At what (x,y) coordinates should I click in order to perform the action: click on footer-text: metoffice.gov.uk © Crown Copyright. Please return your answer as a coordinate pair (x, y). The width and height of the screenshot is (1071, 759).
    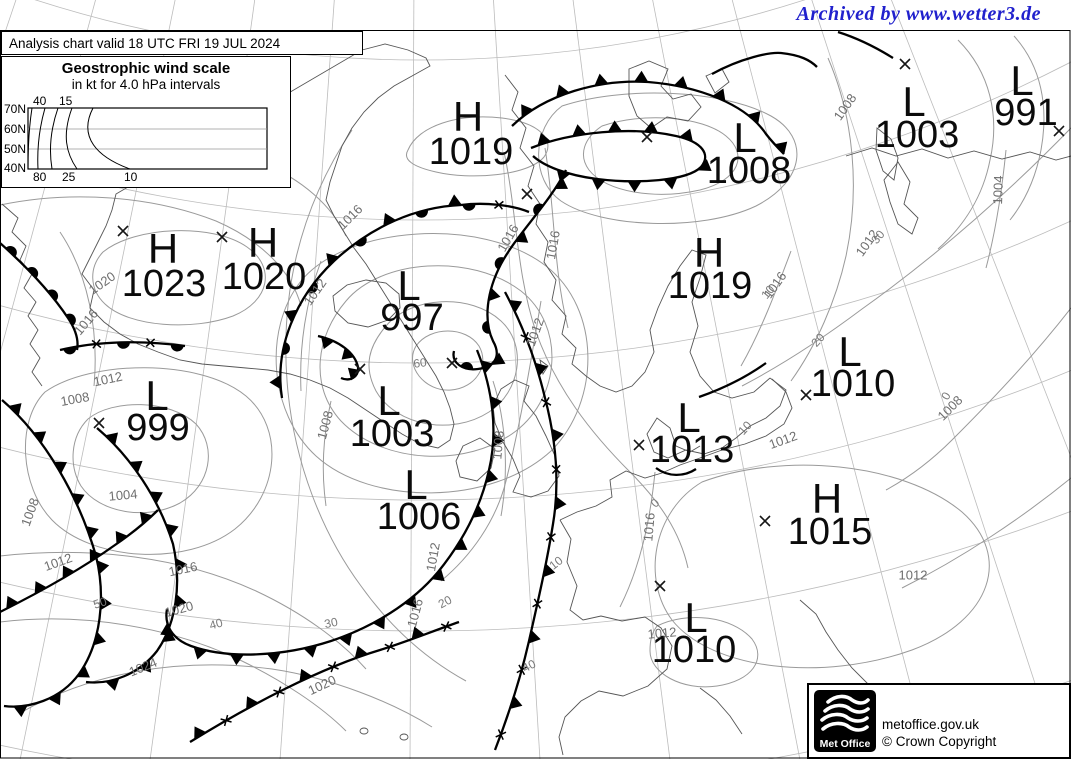
    Looking at the image, I should click on (939, 733).